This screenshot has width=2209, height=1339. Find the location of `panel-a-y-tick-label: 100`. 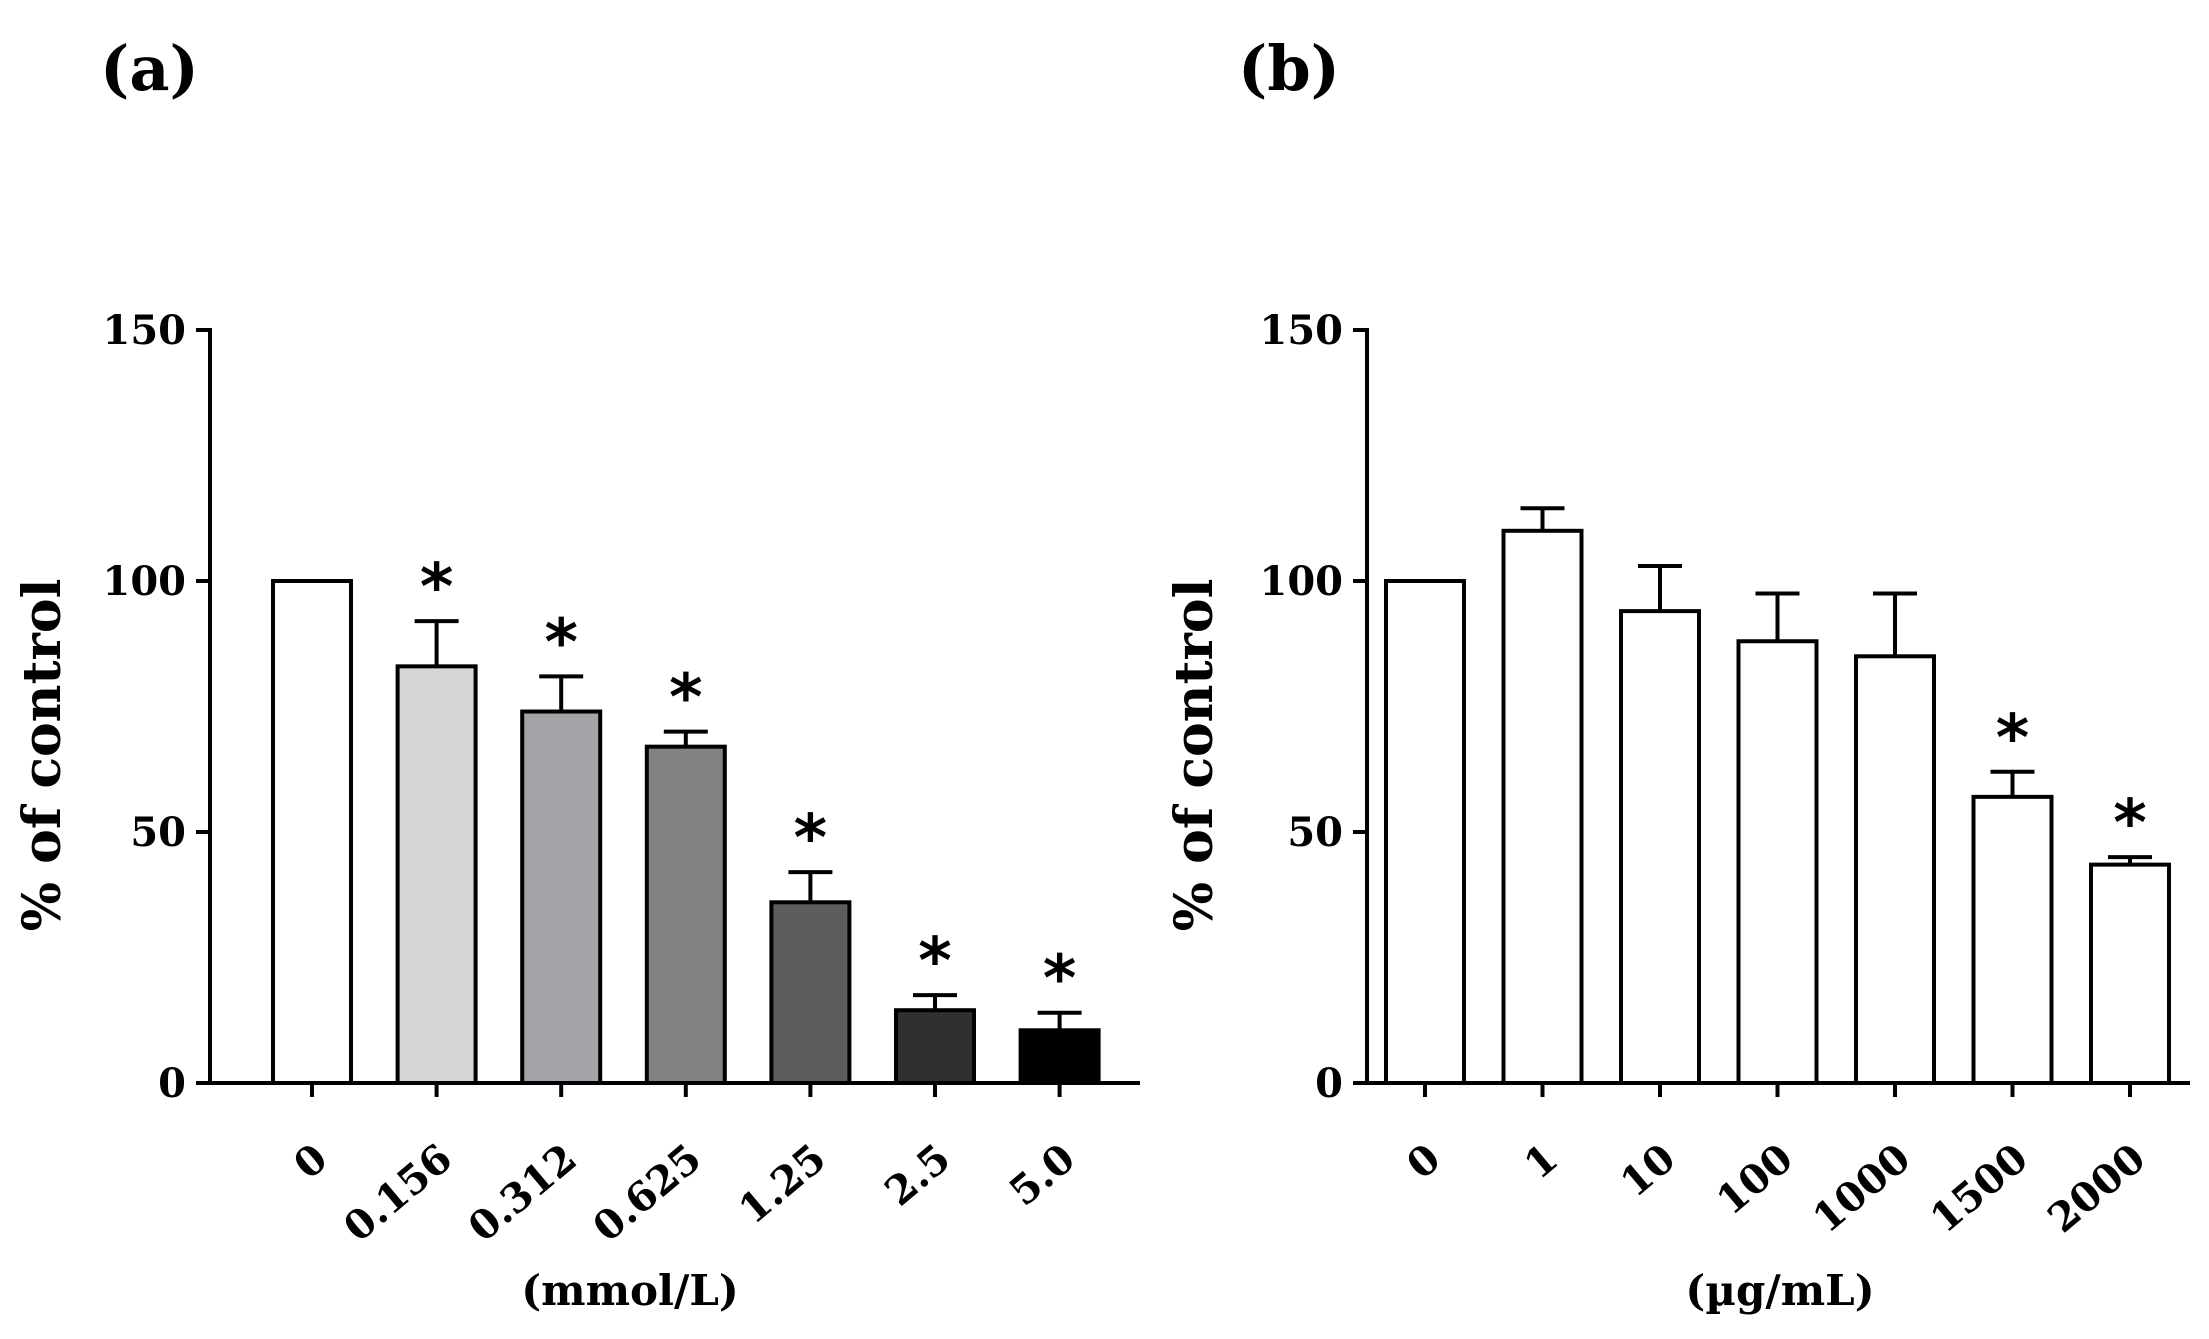

panel-a-y-tick-label: 100 is located at coordinates (145, 581).